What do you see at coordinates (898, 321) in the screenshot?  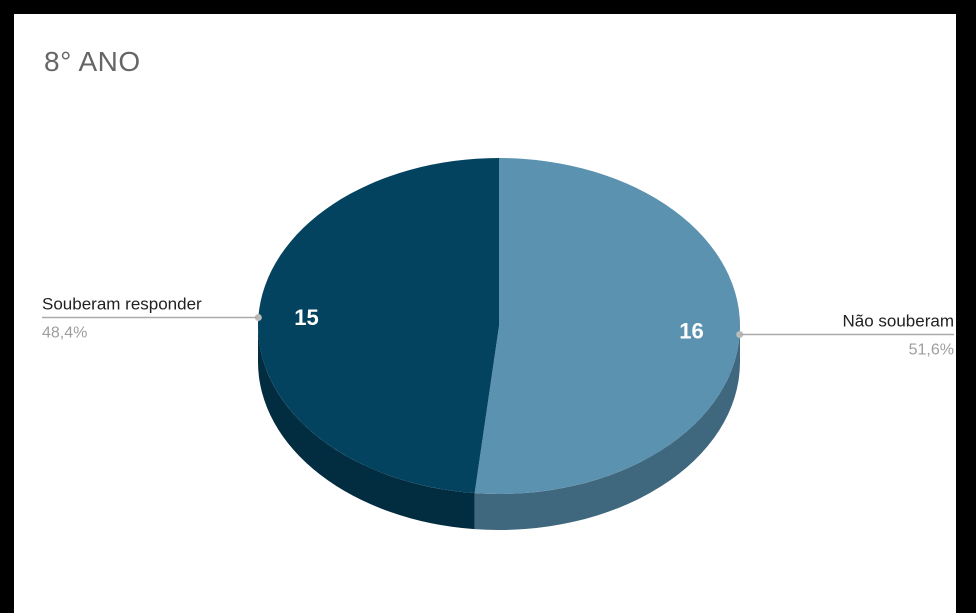 I see `slice-category-label-0: Não souberam` at bounding box center [898, 321].